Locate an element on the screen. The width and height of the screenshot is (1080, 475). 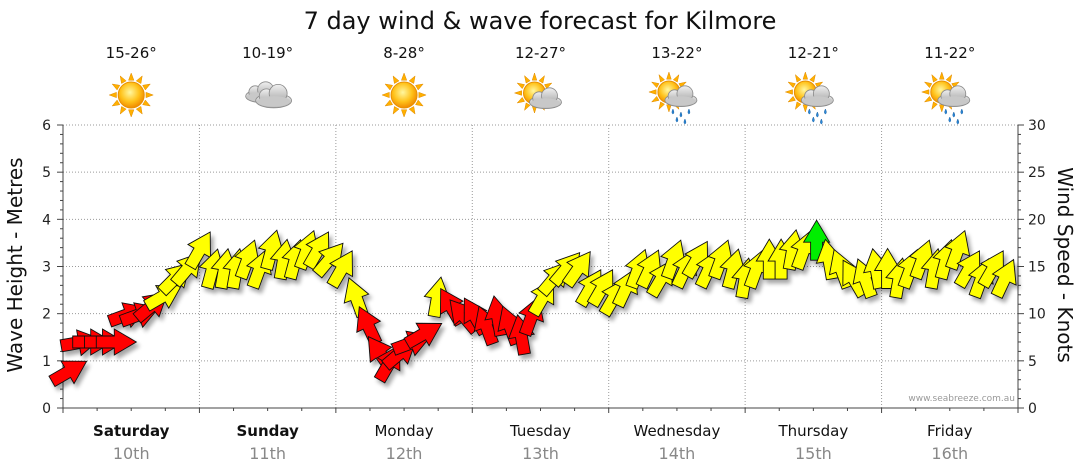
temperature-label: 12-21° is located at coordinates (813, 53).